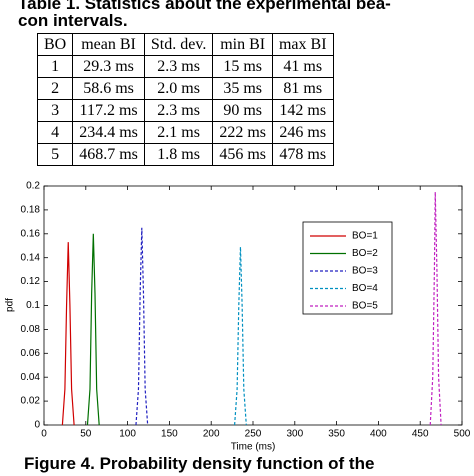 The image size is (474, 476). I want to click on legend-label: BO=5, so click(365, 306).